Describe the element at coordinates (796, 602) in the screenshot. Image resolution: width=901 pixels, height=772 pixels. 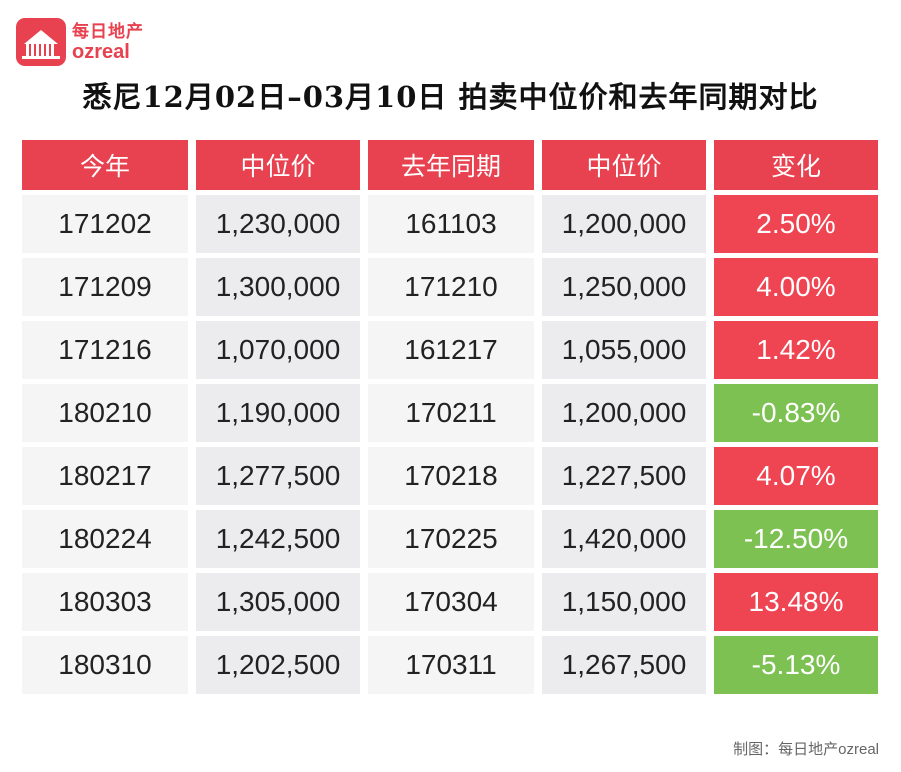
I see `cell-change: 13.48%` at that location.